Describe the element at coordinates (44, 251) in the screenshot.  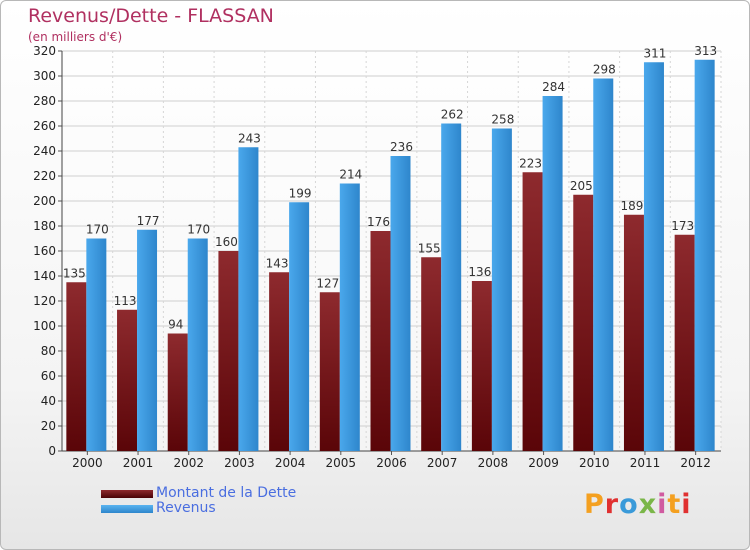
I see `y-tick-label: 160` at that location.